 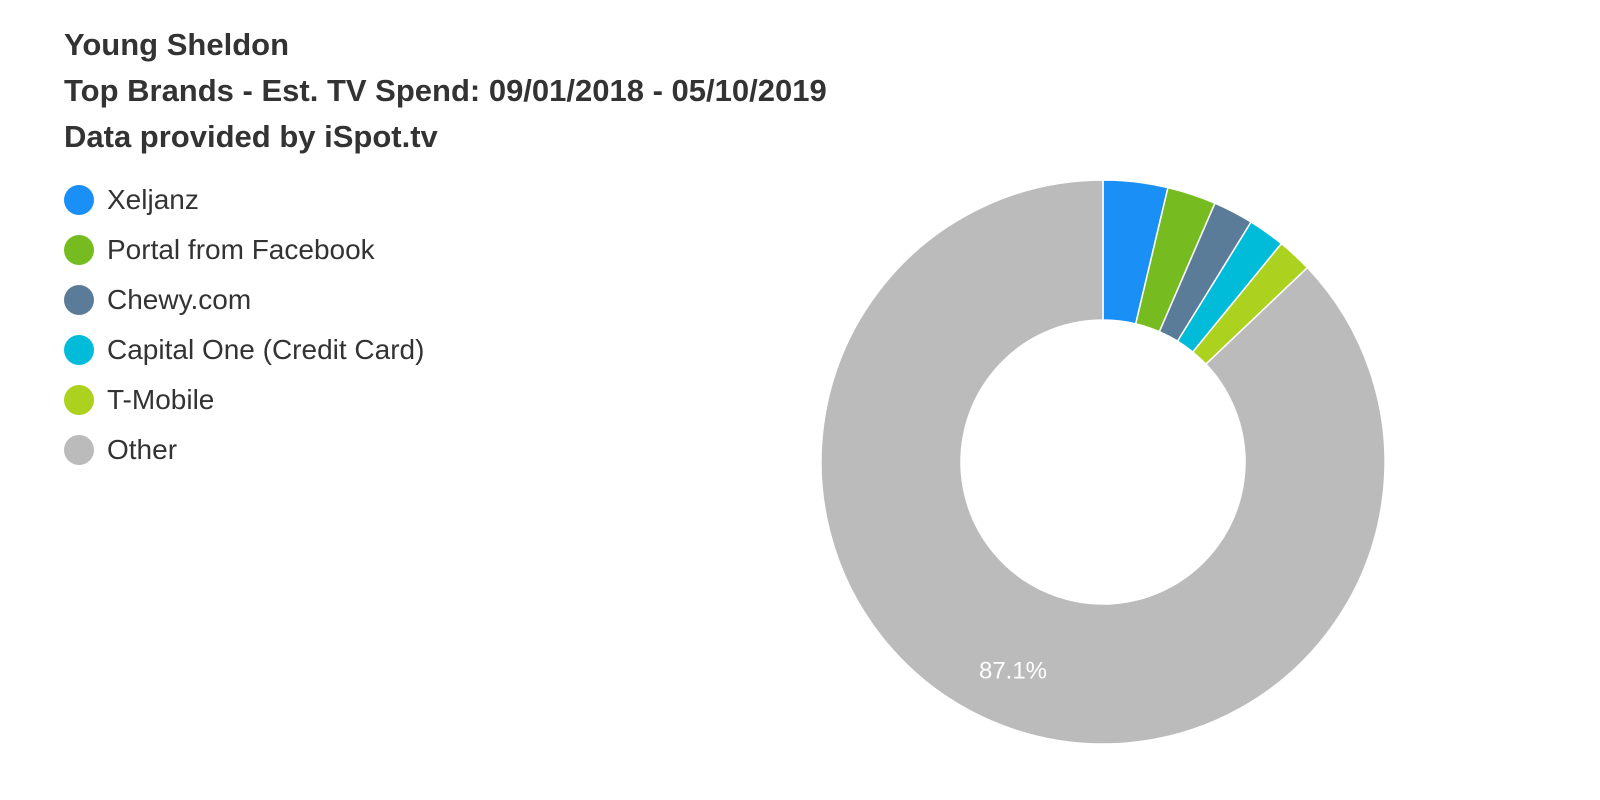 I want to click on legend-item-chewy-com: Chewy.com, so click(x=244, y=300).